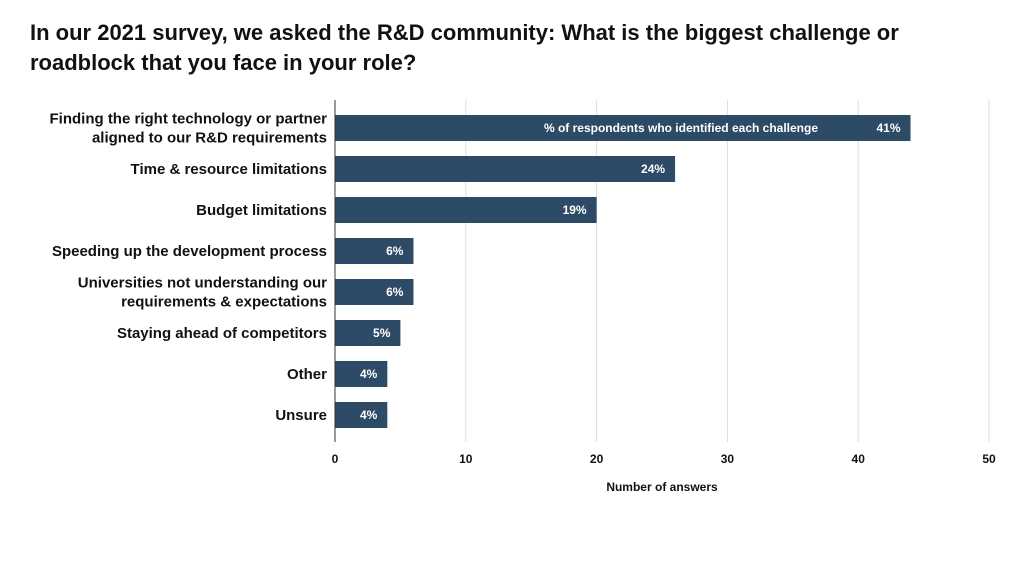 The image size is (1024, 576). What do you see at coordinates (261, 210) in the screenshot?
I see `category-label: Budget limitations` at bounding box center [261, 210].